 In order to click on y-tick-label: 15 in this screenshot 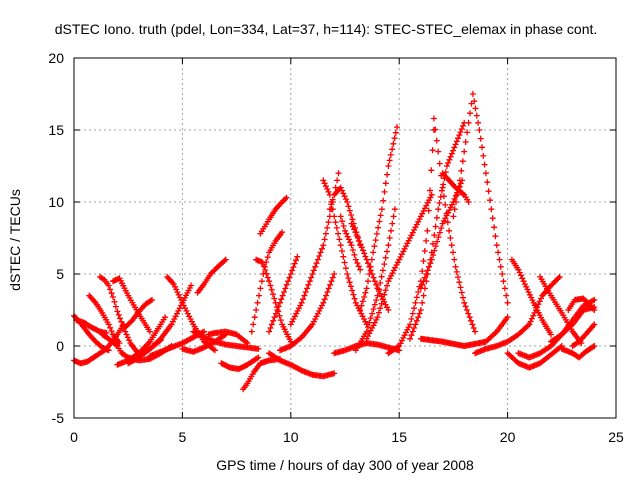, I will do `click(56, 130)`.